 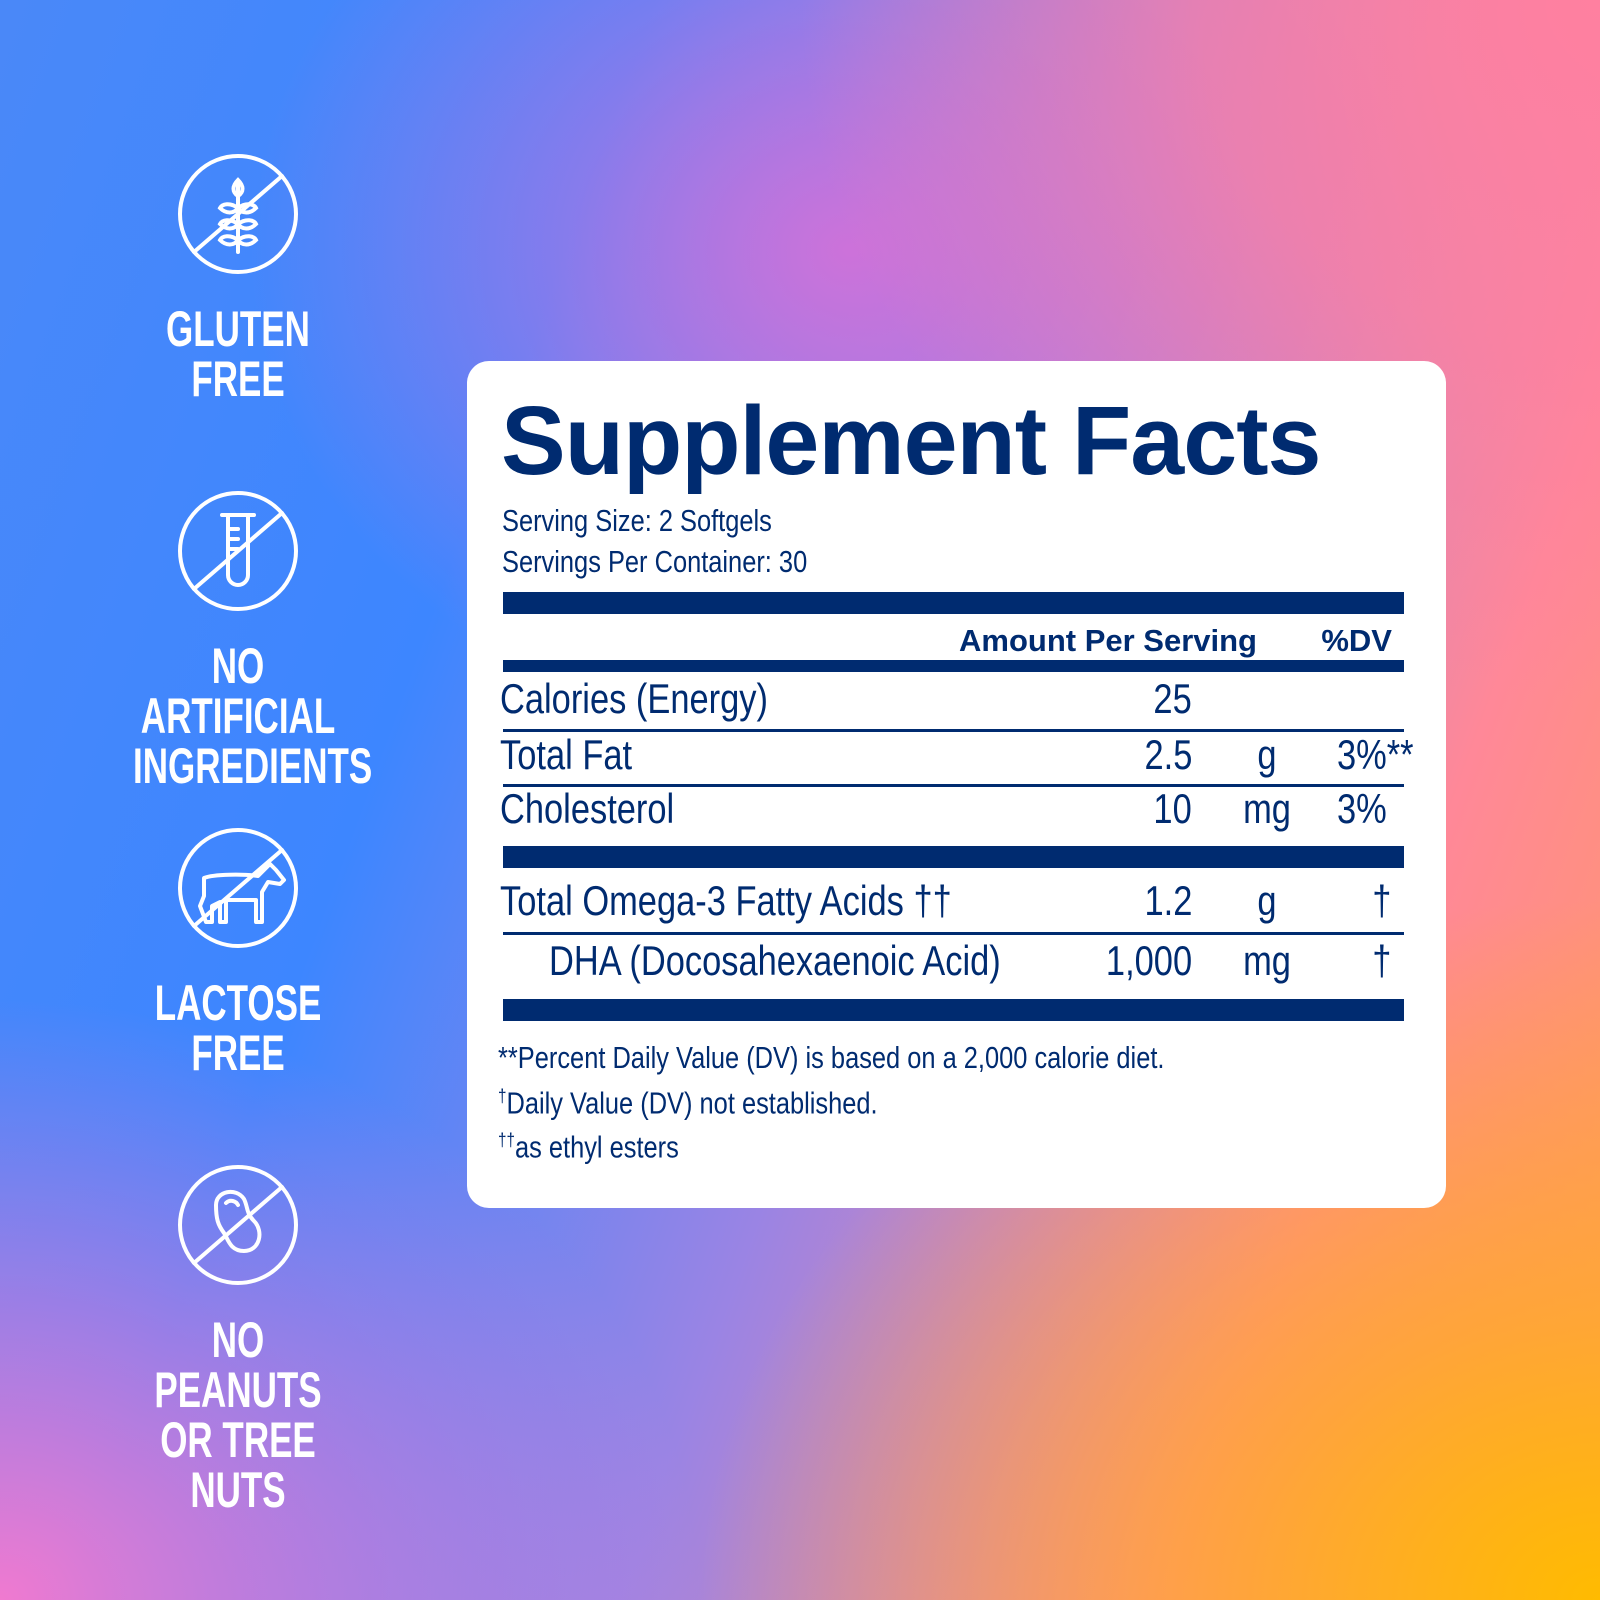 What do you see at coordinates (1172, 698) in the screenshot?
I see `row-amount: 25` at bounding box center [1172, 698].